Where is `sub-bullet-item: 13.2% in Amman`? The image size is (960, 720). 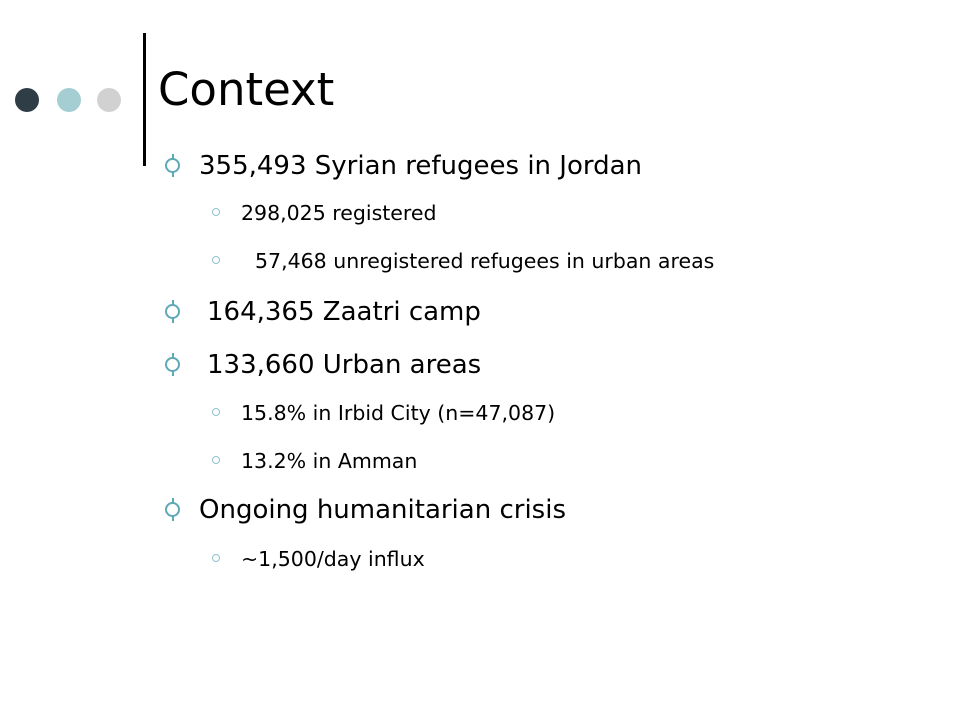
sub-bullet-item: 13.2% in Amman is located at coordinates (450, 461).